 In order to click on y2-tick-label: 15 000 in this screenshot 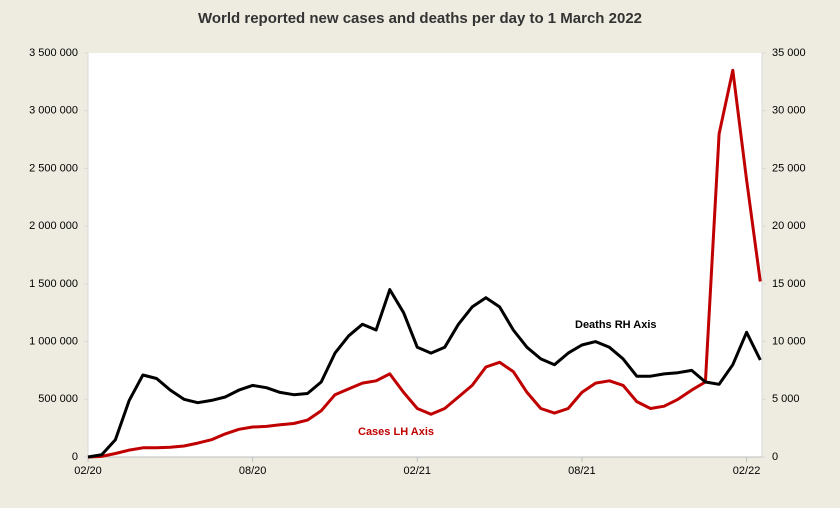, I will do `click(789, 284)`.